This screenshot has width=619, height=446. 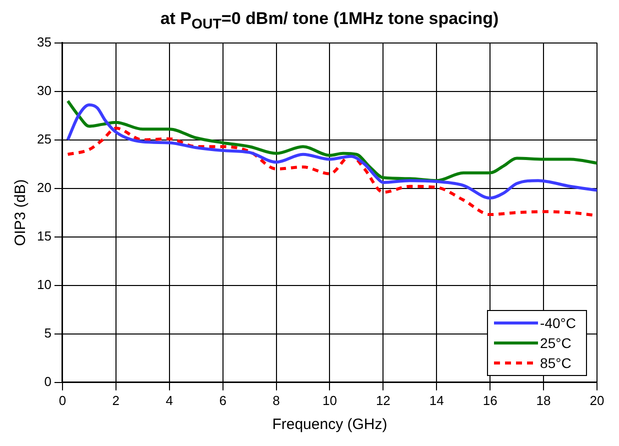 I want to click on chart-title: at P$_{OUT}$=0 dBm/ tone (1MHz tone spacing), so click(x=329, y=20).